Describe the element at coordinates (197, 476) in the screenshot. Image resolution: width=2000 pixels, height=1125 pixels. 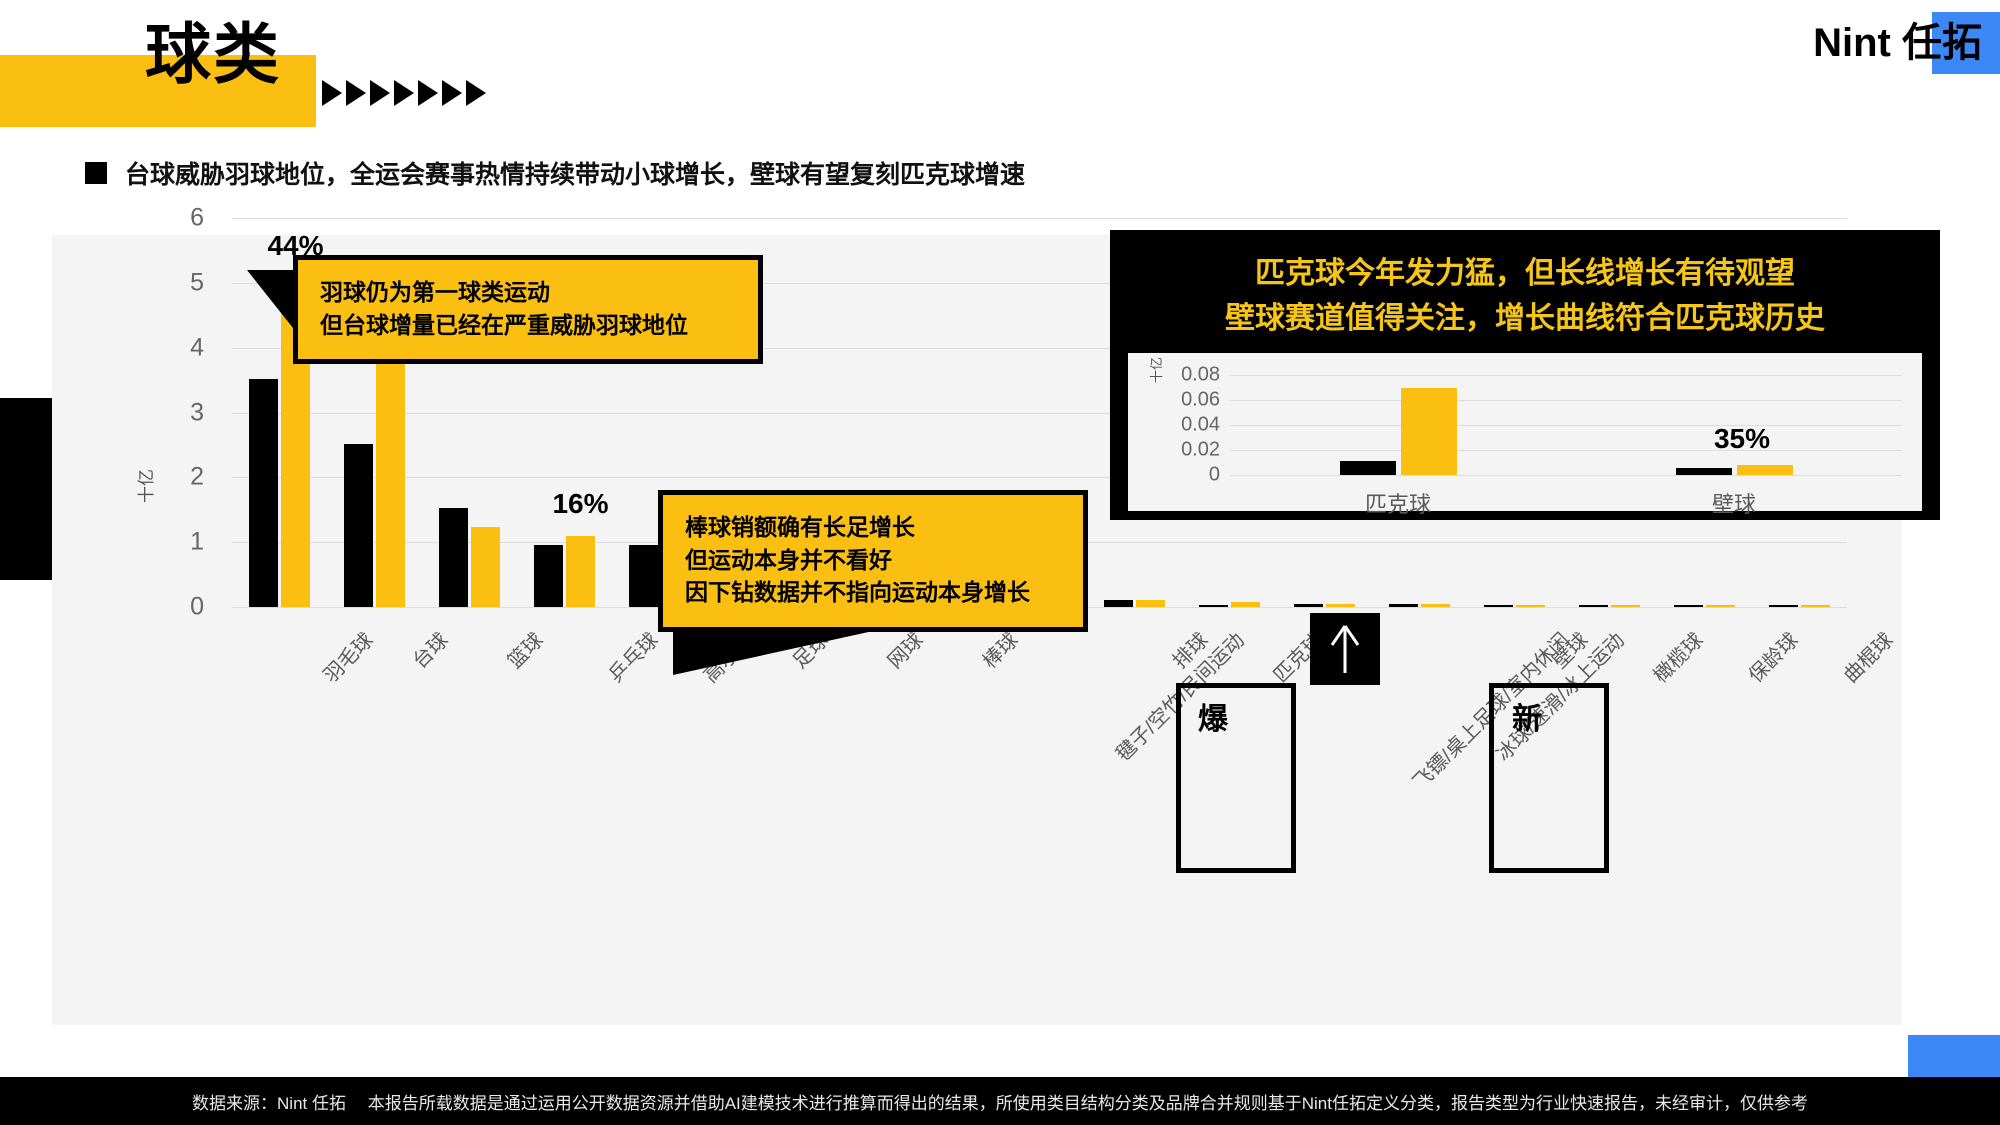
I see `y-tick-label: 2` at that location.